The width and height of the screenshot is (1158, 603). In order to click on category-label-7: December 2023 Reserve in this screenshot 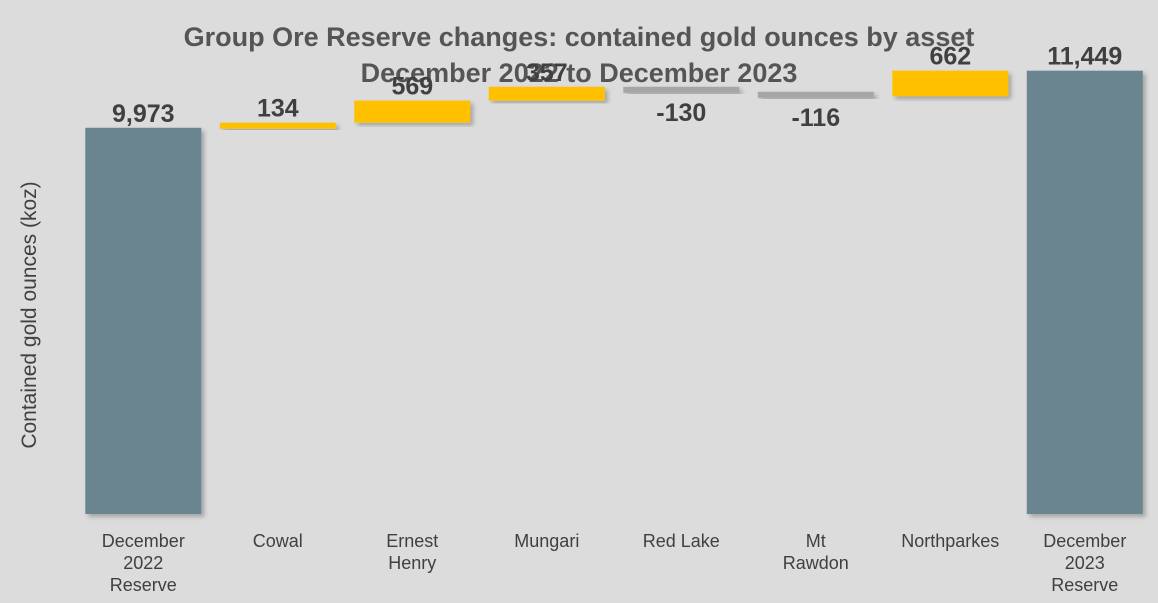, I will do `click(1084, 563)`.